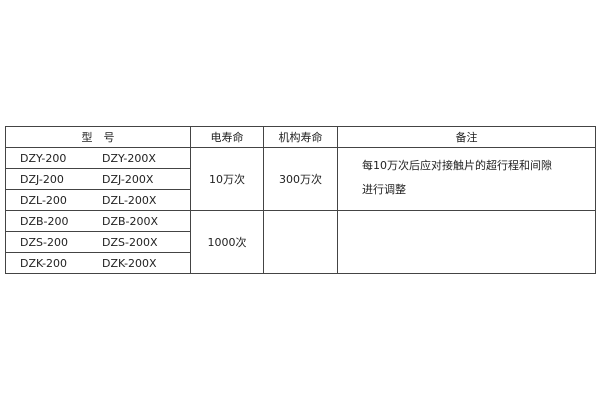 The image size is (600, 400). What do you see at coordinates (227, 179) in the screenshot?
I see `electrical-life-cell: 10万次` at bounding box center [227, 179].